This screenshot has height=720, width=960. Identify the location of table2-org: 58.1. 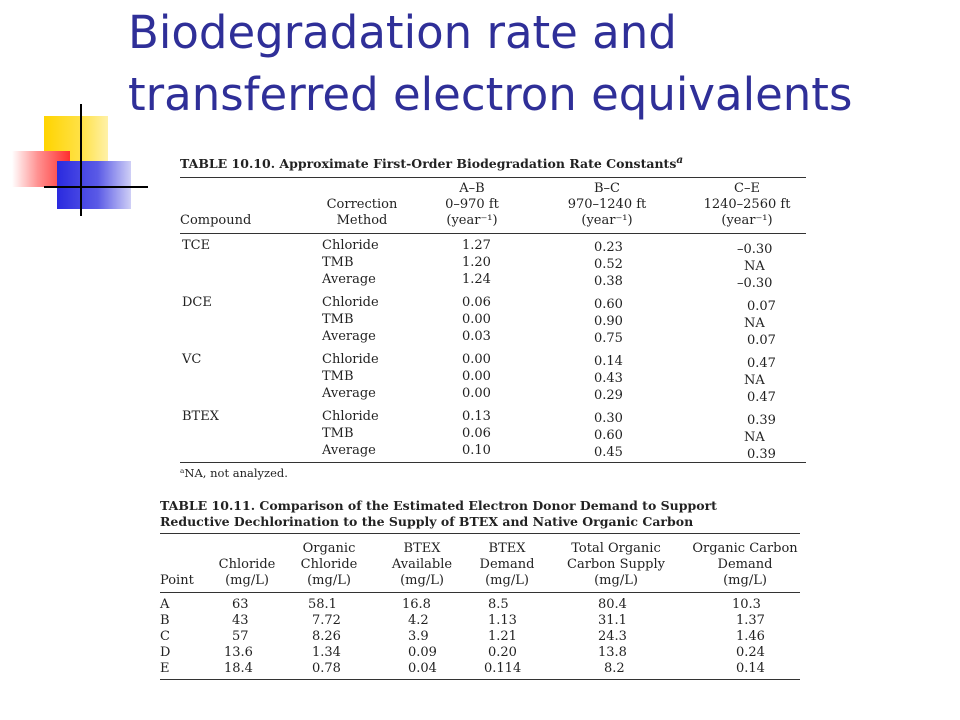
(322, 604).